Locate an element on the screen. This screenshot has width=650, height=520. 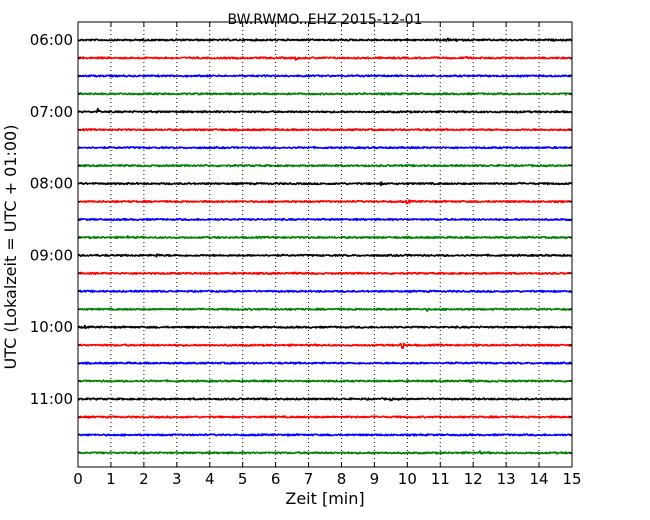
y-axis-label: UTC (Lokalzeit = UTC + 01:00) is located at coordinates (10, 247).